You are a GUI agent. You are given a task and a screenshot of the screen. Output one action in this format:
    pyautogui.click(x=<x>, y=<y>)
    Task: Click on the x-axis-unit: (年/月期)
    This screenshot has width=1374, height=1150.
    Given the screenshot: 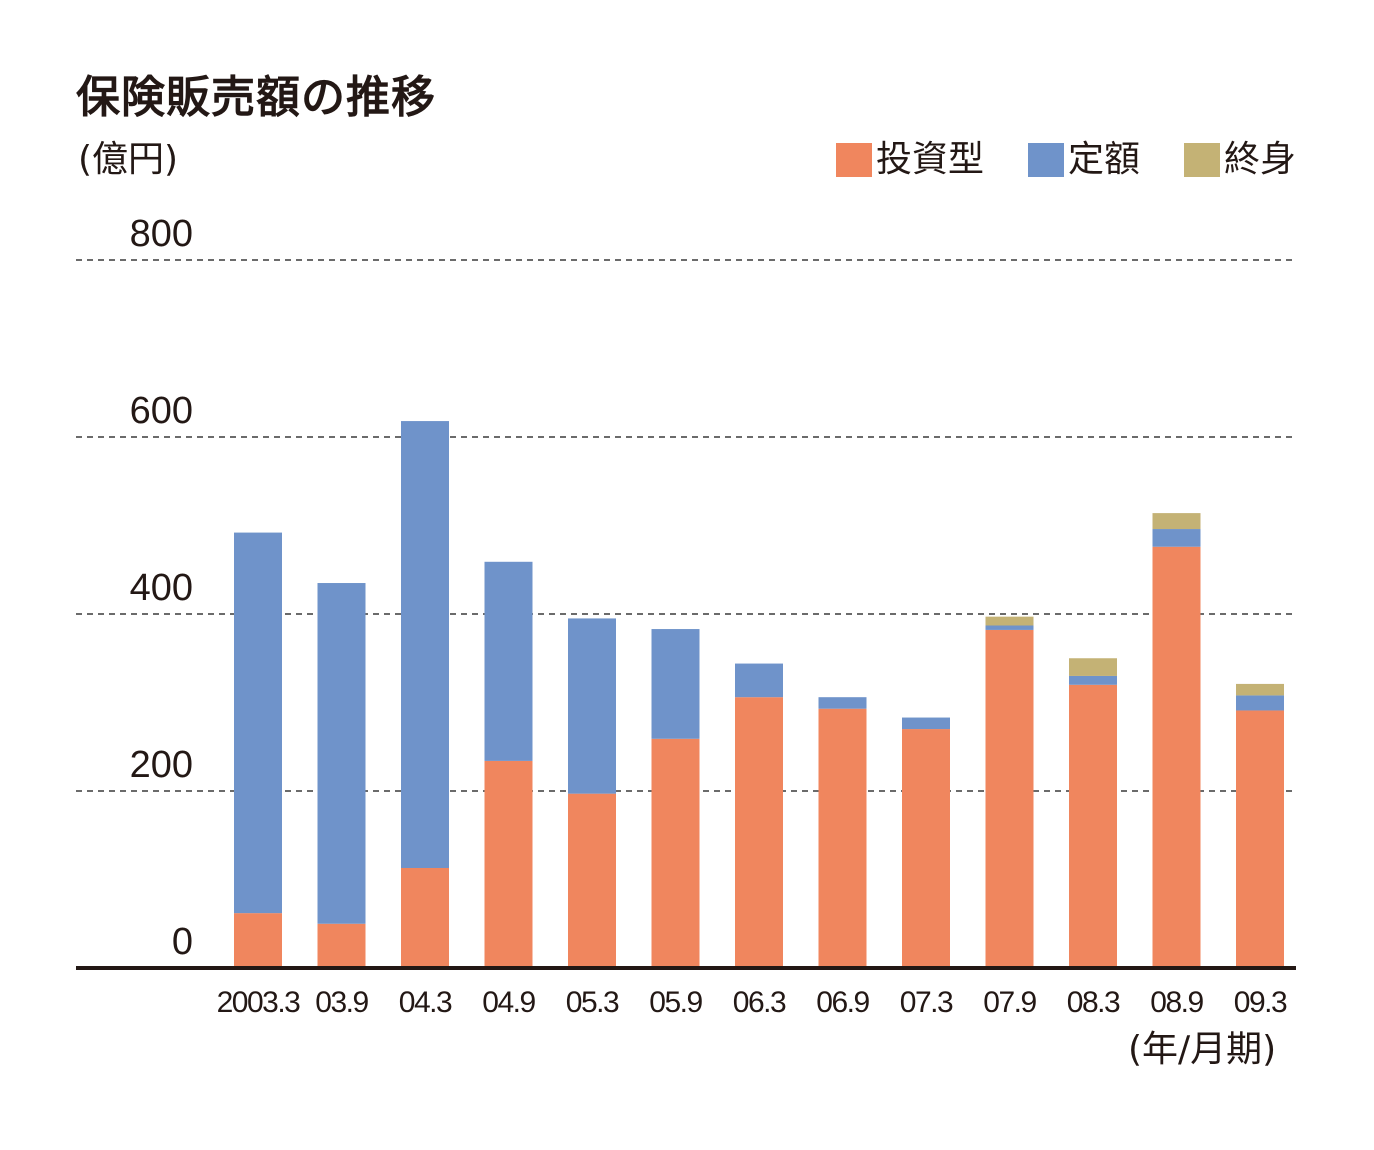 What is the action you would take?
    pyautogui.click(x=1202, y=1049)
    